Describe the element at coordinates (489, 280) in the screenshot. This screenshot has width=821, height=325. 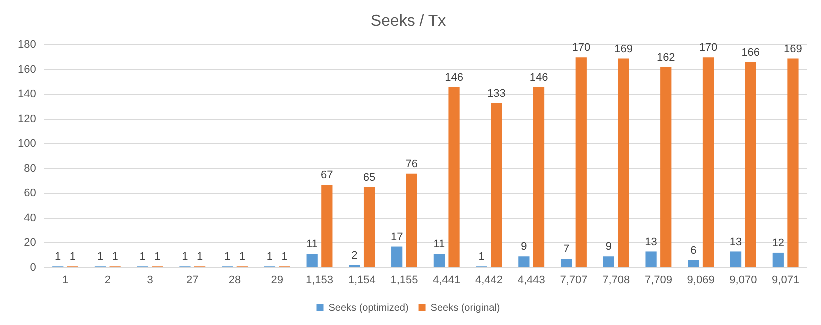
I see `x-tick-label: 4,442` at that location.